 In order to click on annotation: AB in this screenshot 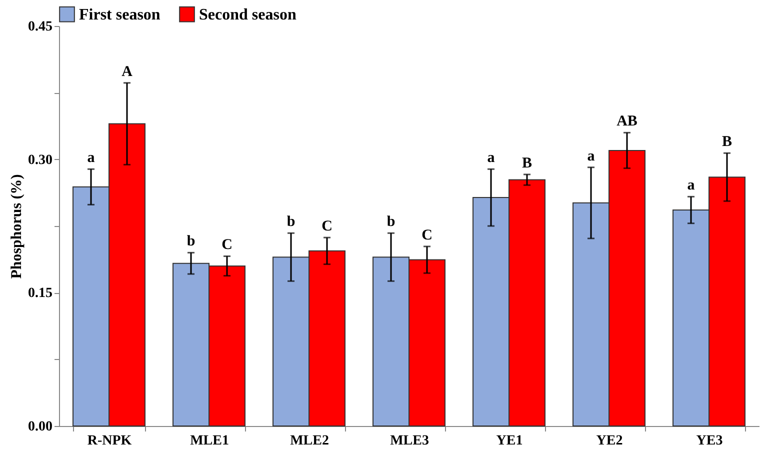, I will do `click(627, 122)`.